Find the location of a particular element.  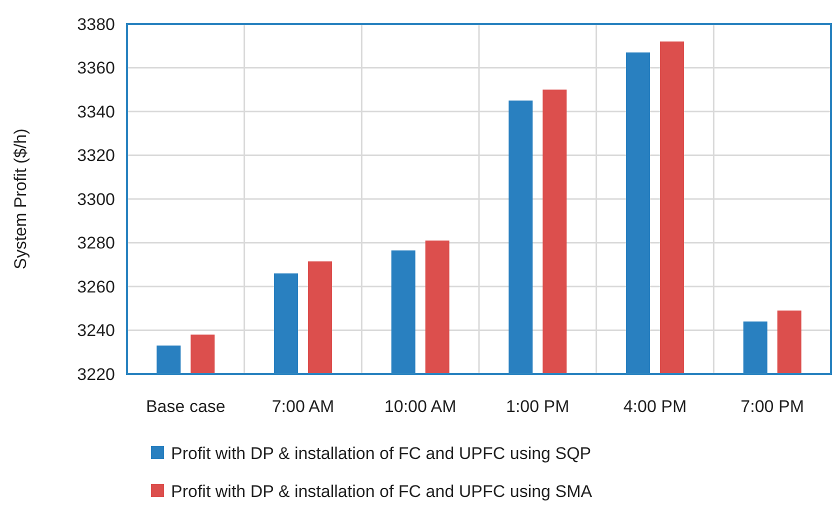

y-tick-label: 3320 is located at coordinates (96, 156).